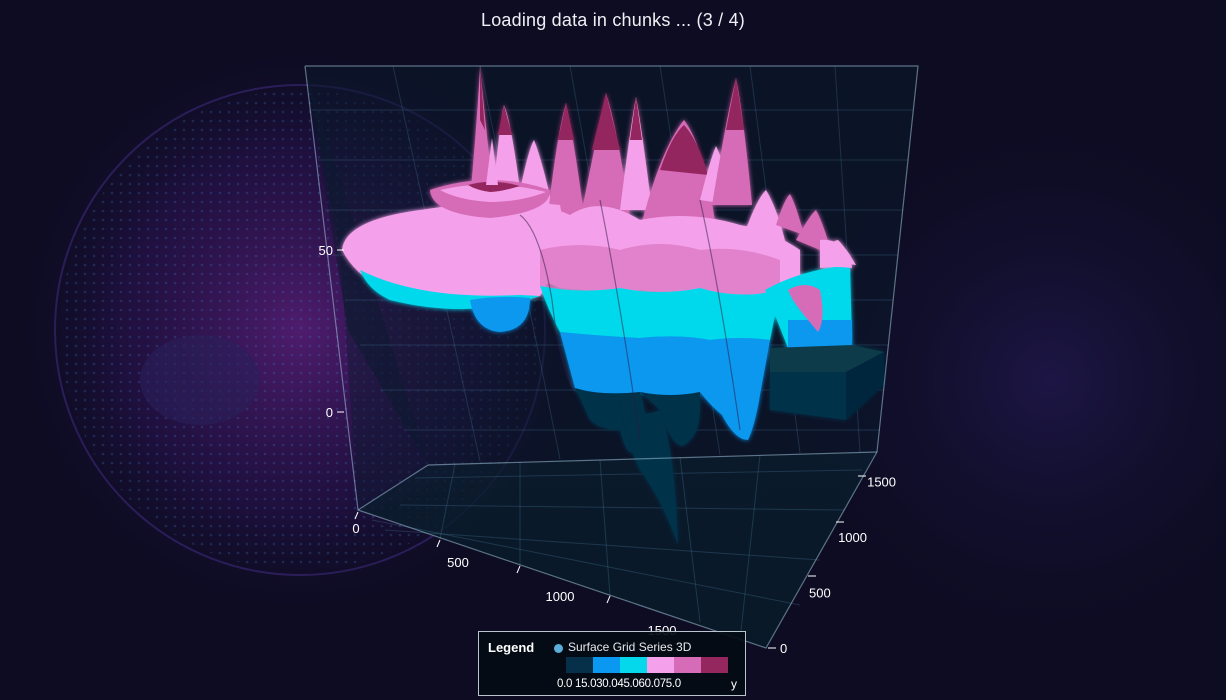 This screenshot has height=700, width=1226. What do you see at coordinates (817, 562) in the screenshot?
I see `z-axis` at bounding box center [817, 562].